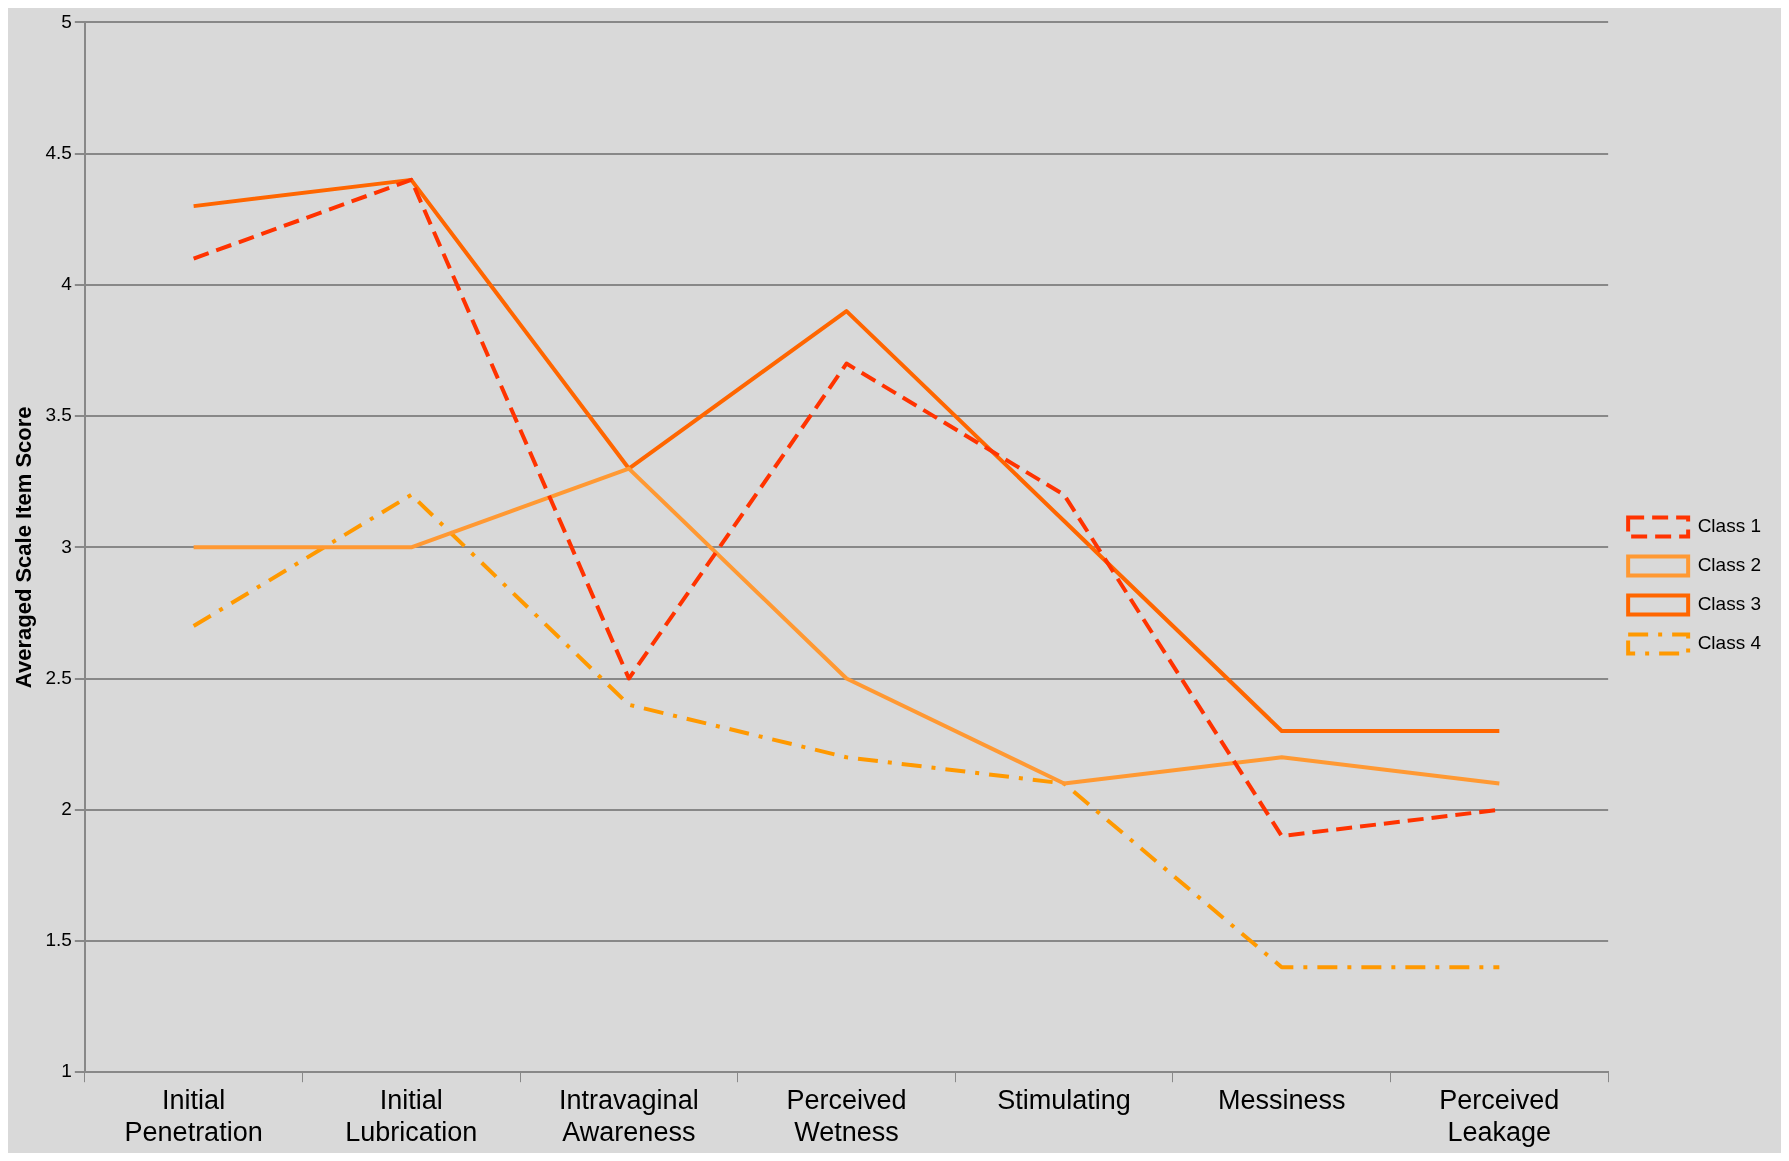  Describe the element at coordinates (846, 1116) in the screenshot. I see `x-tick-label: Perceived Wetness` at that location.